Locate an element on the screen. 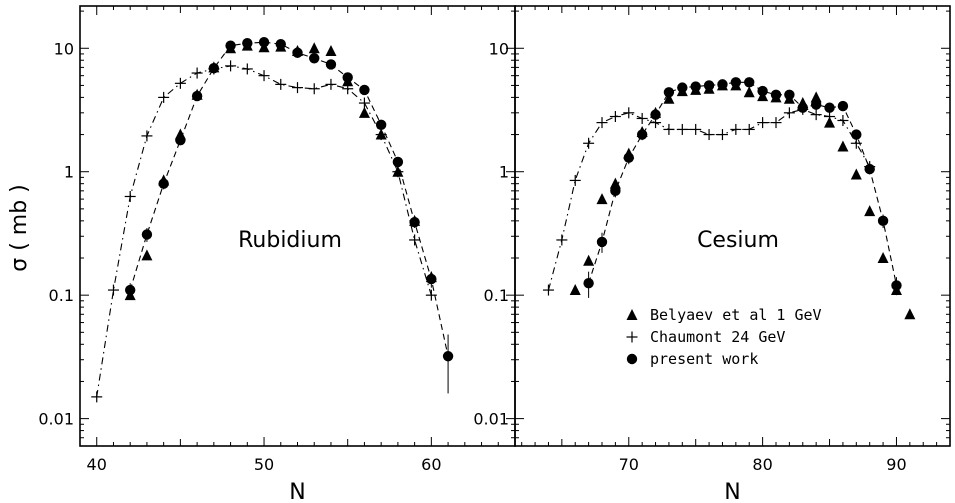  legend-label-present: present work is located at coordinates (704, 359).